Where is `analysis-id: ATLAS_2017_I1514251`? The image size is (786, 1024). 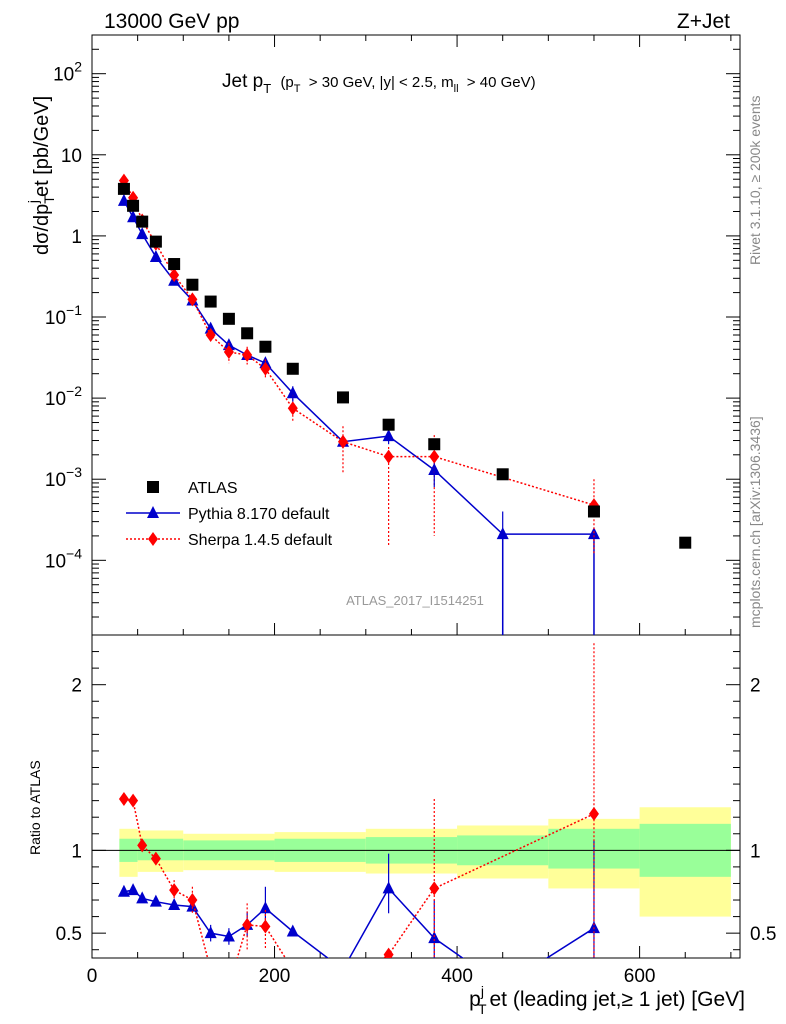
analysis-id: ATLAS_2017_I1514251 is located at coordinates (415, 600).